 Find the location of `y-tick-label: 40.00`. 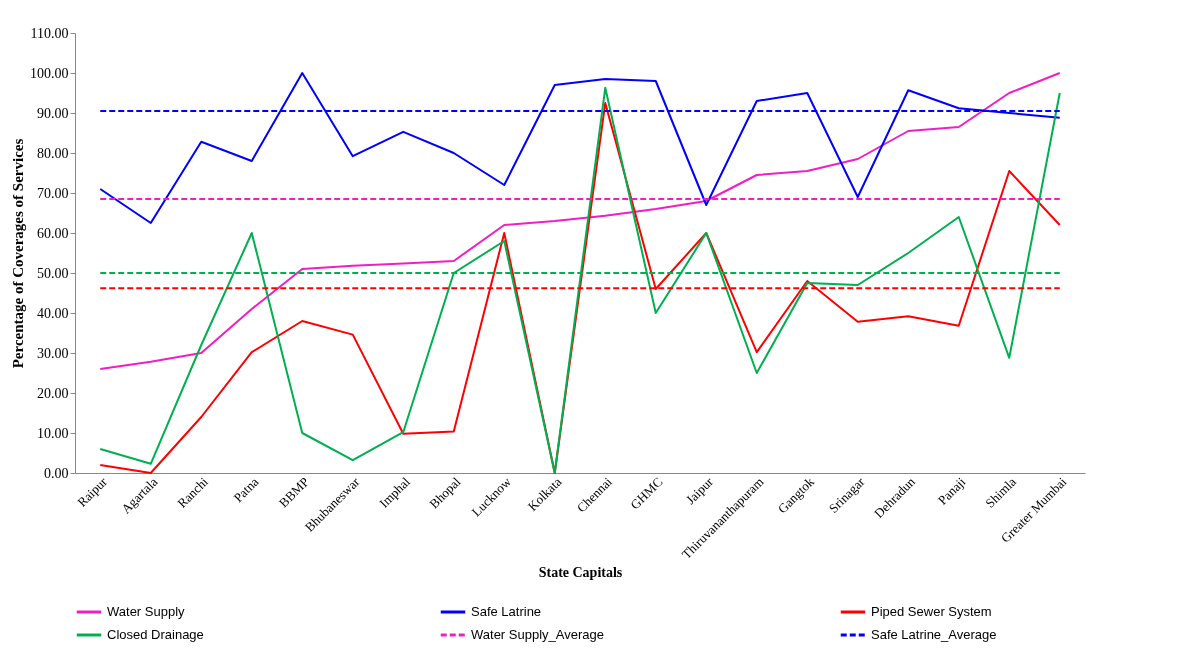

y-tick-label: 40.00 is located at coordinates (53, 313).